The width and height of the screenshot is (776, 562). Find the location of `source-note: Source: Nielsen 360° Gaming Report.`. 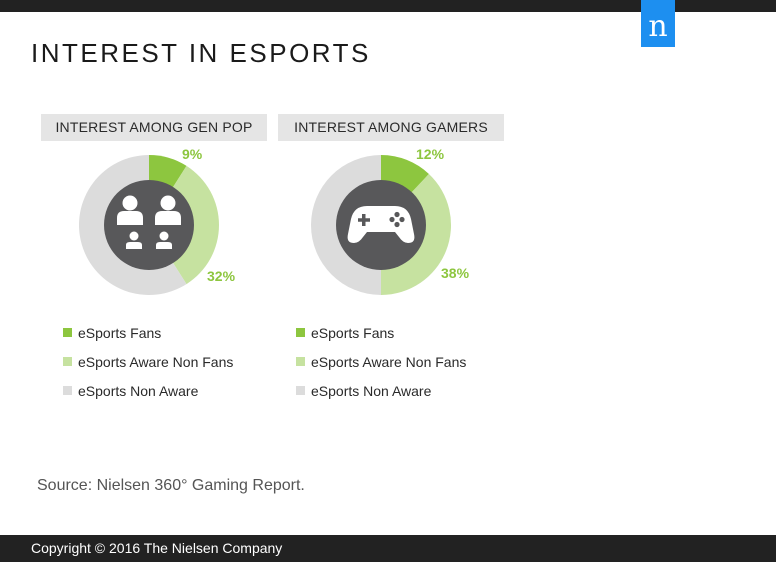

source-note: Source: Nielsen 360° Gaming Report. is located at coordinates (171, 485).